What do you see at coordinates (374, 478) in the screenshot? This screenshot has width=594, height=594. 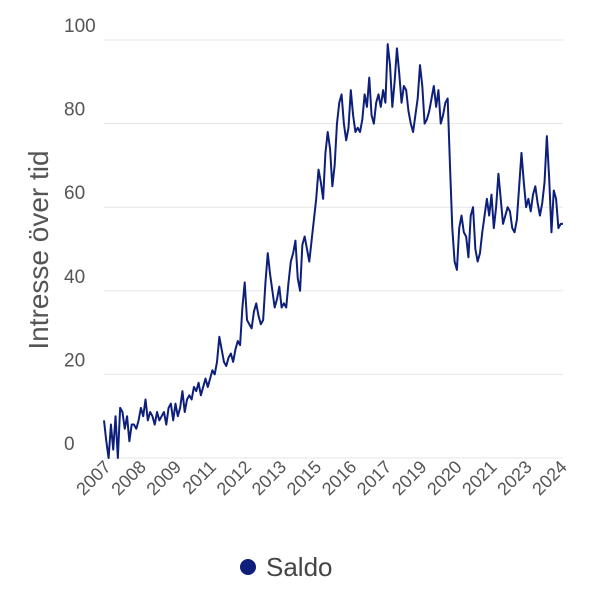 I see `x-tick-label: 2017` at bounding box center [374, 478].